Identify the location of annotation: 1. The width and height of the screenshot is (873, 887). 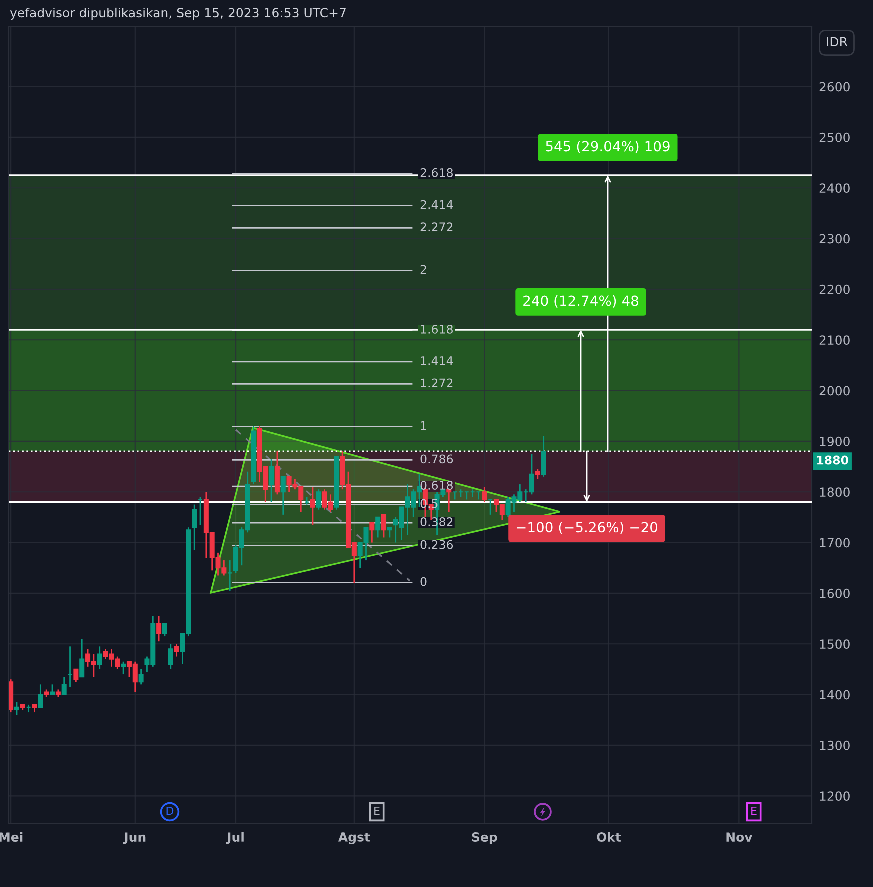
(423, 425).